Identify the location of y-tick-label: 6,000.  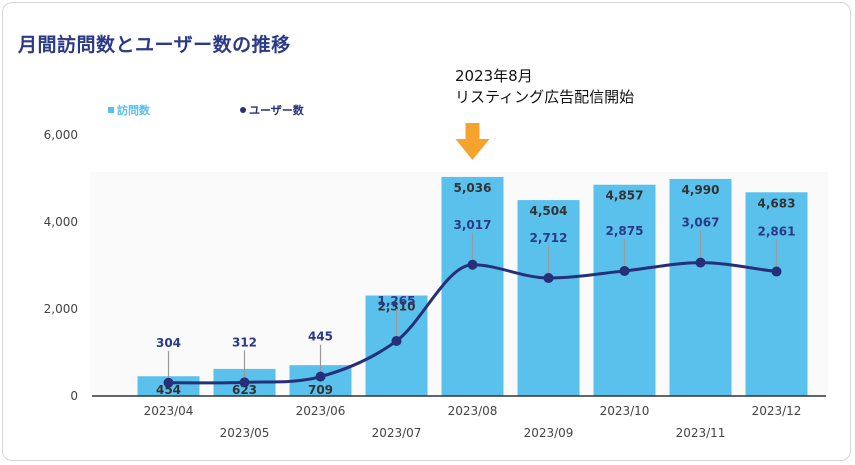
(61, 135).